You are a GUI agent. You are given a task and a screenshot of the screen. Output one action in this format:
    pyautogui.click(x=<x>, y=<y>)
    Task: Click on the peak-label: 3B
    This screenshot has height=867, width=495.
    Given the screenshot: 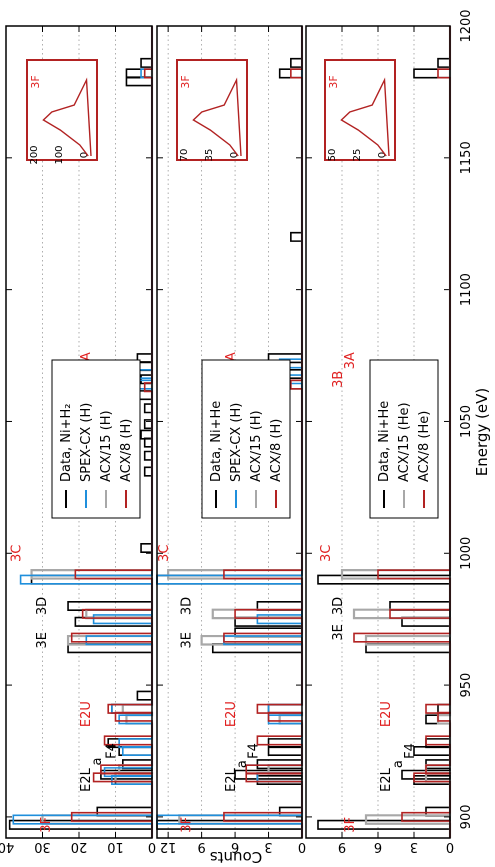 What is the action you would take?
    pyautogui.click(x=338, y=379)
    